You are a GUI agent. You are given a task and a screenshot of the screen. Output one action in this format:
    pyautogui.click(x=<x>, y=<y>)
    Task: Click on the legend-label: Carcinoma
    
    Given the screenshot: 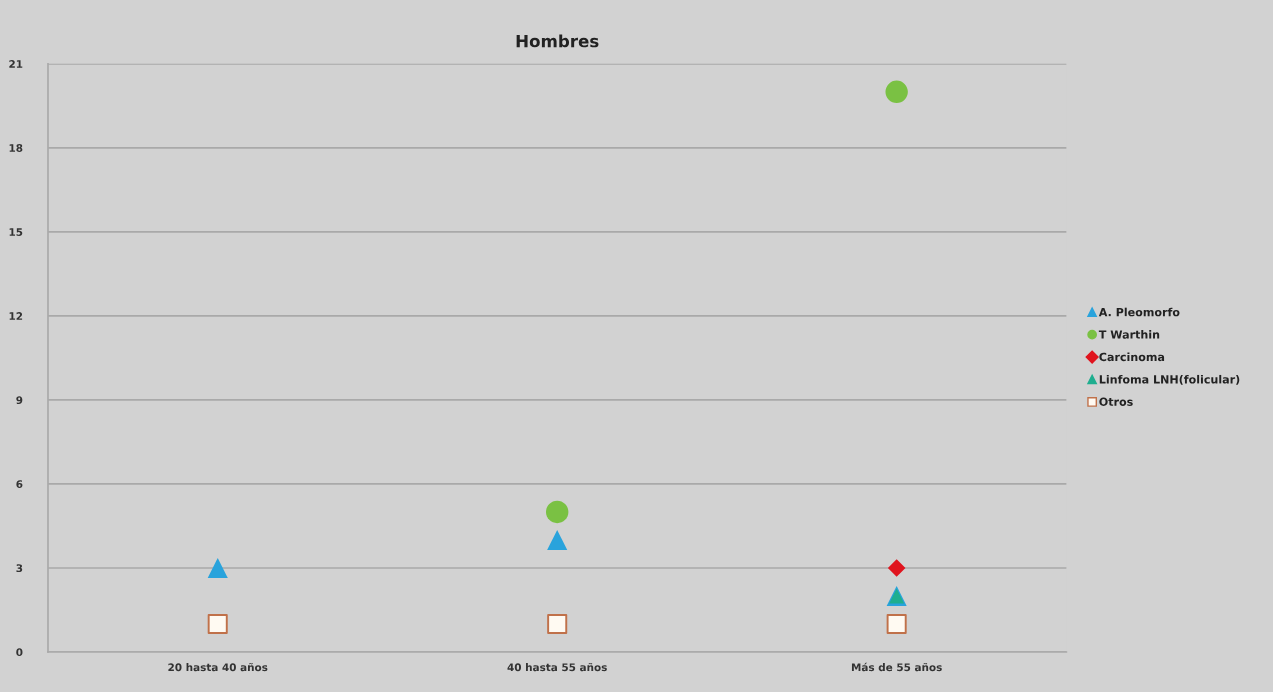 What is the action you would take?
    pyautogui.click(x=1132, y=357)
    